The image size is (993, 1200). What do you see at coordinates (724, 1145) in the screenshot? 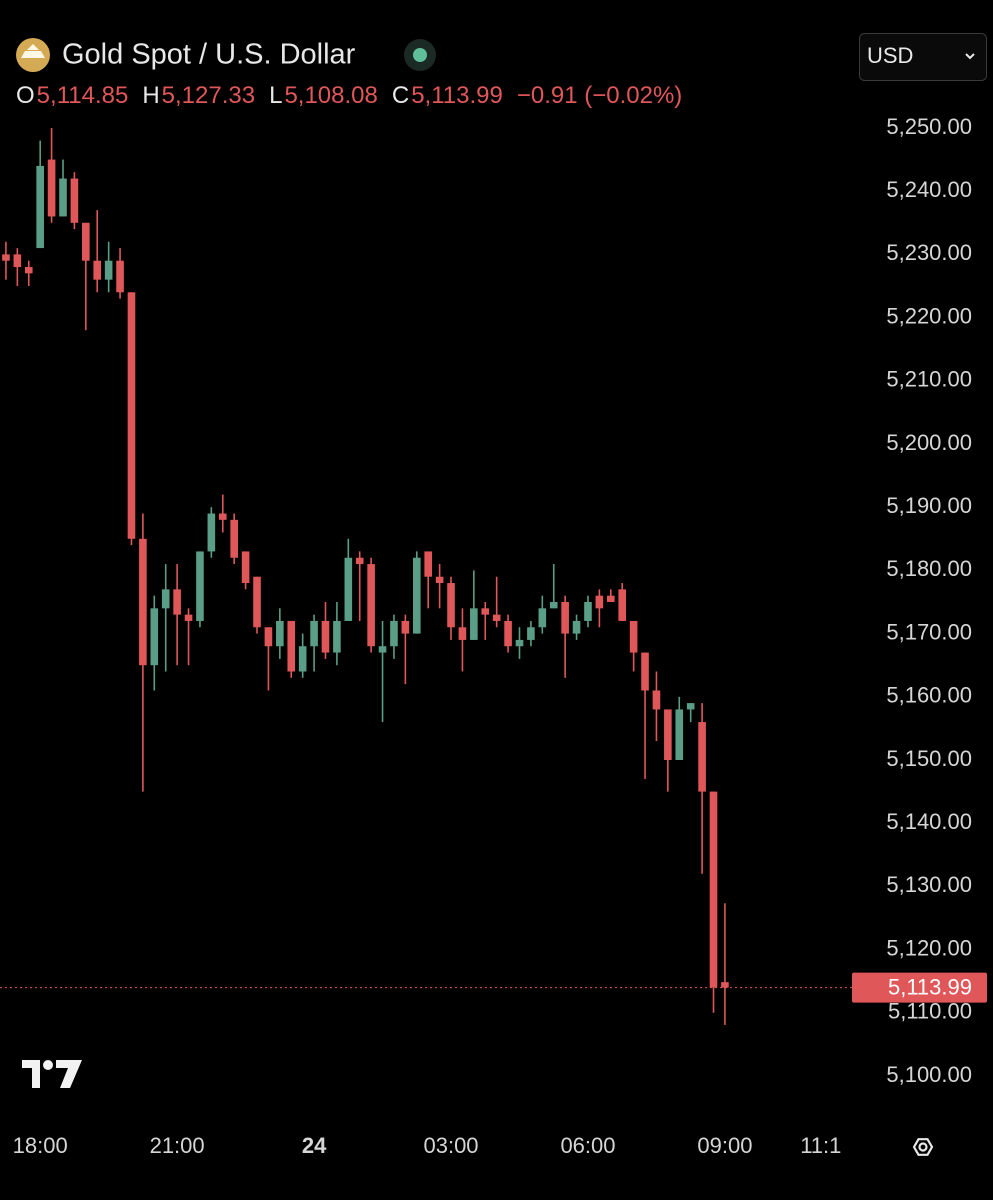
I see `x-tick-label: 09:00` at bounding box center [724, 1145].